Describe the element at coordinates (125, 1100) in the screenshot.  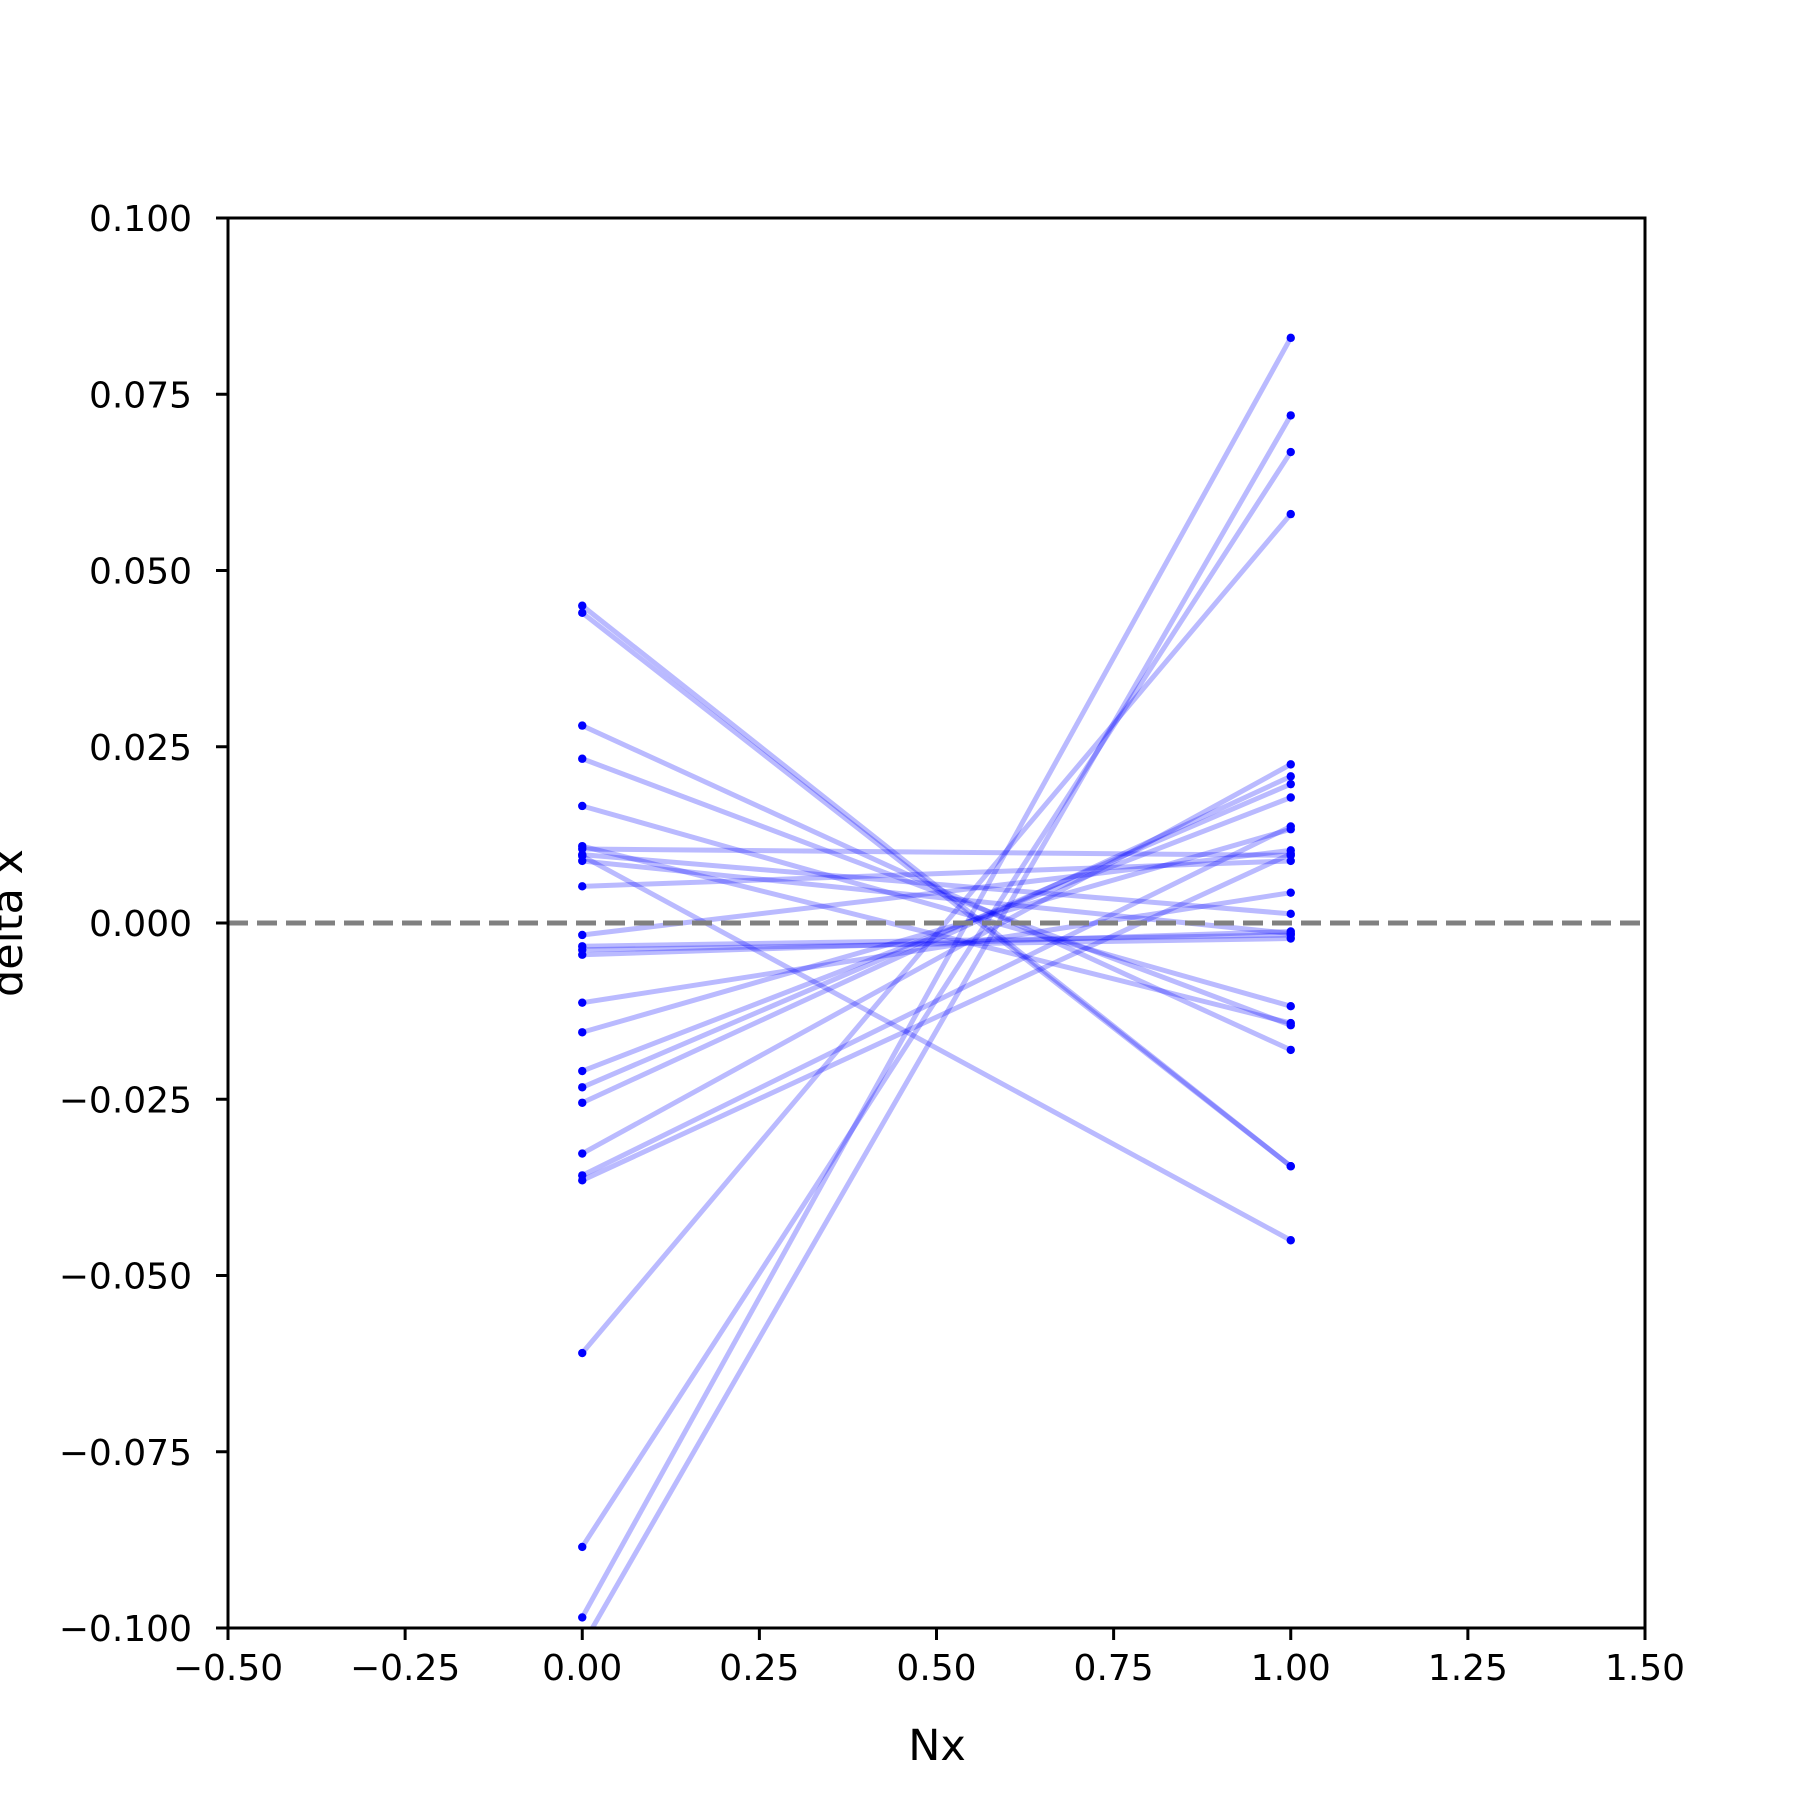
I see `y-tick-label: −0.025` at that location.